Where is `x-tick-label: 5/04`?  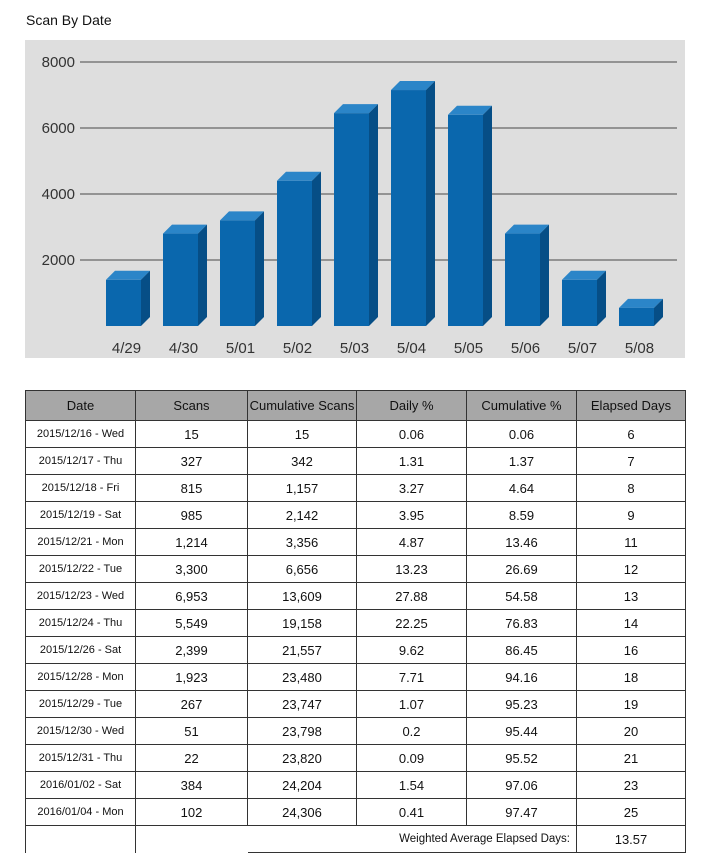
x-tick-label: 5/04 is located at coordinates (411, 348).